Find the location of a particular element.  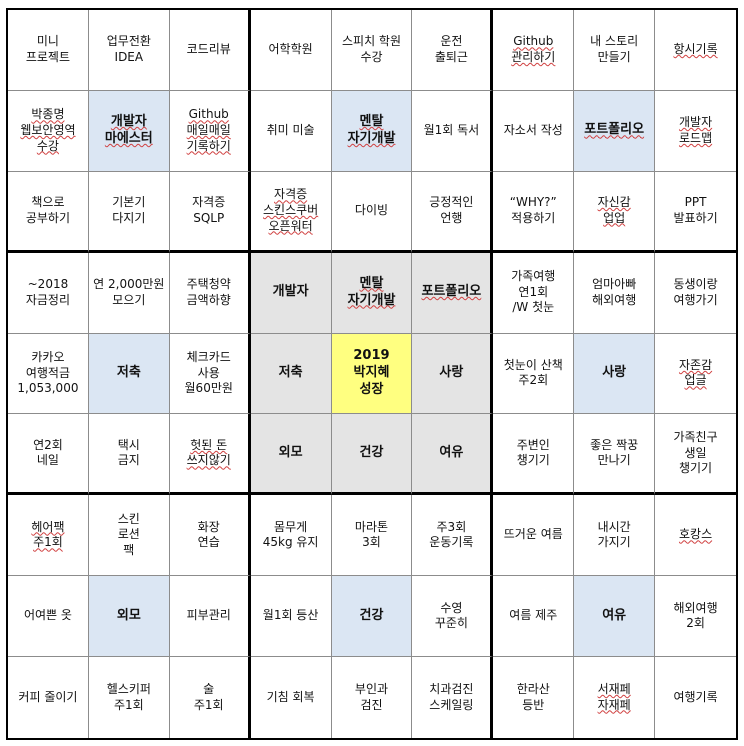

goal-text: 어학학원 is located at coordinates (290, 49).